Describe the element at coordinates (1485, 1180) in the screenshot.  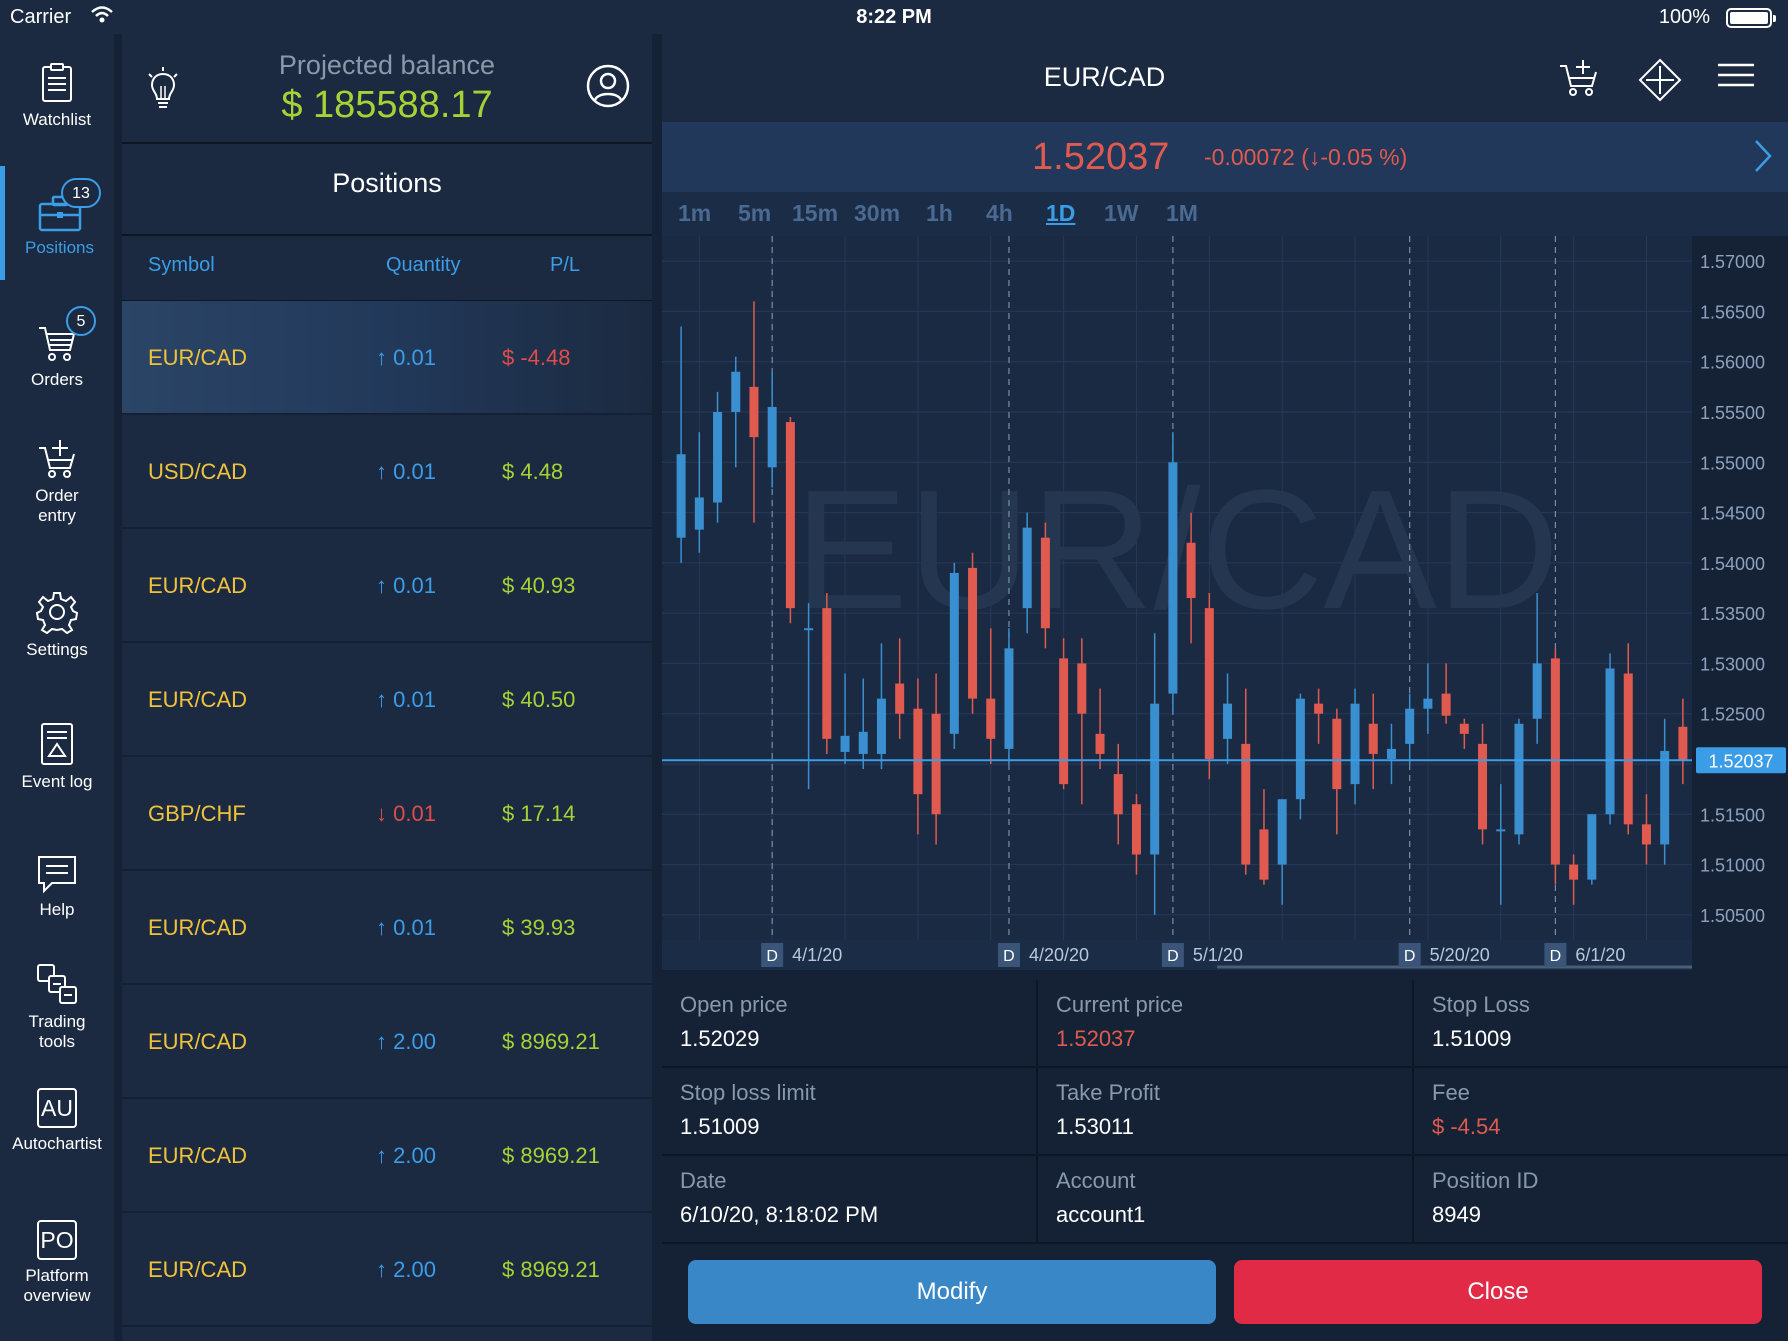
I see `detail-label: Position ID` at that location.